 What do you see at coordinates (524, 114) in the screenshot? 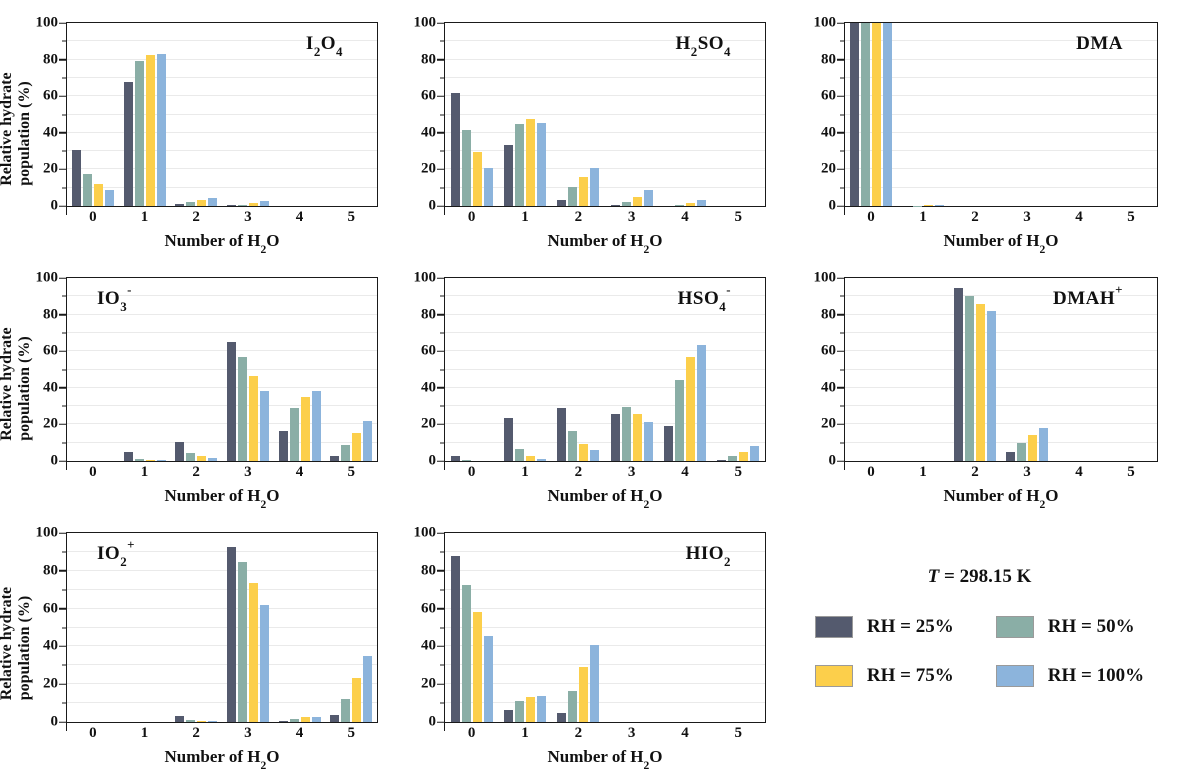
I see `bar-group-x1` at bounding box center [524, 114].